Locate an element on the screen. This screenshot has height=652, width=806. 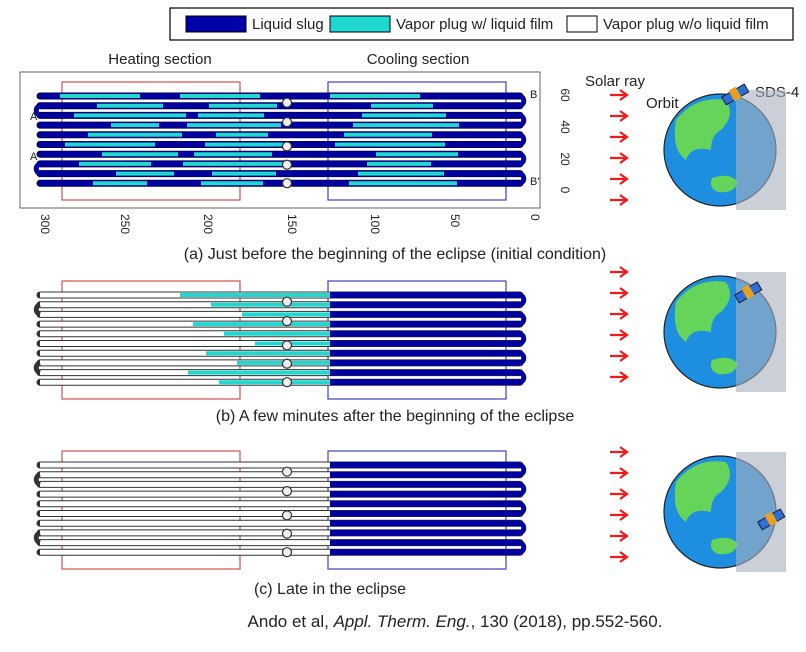
x-tick-label: 100 is located at coordinates (375, 224).